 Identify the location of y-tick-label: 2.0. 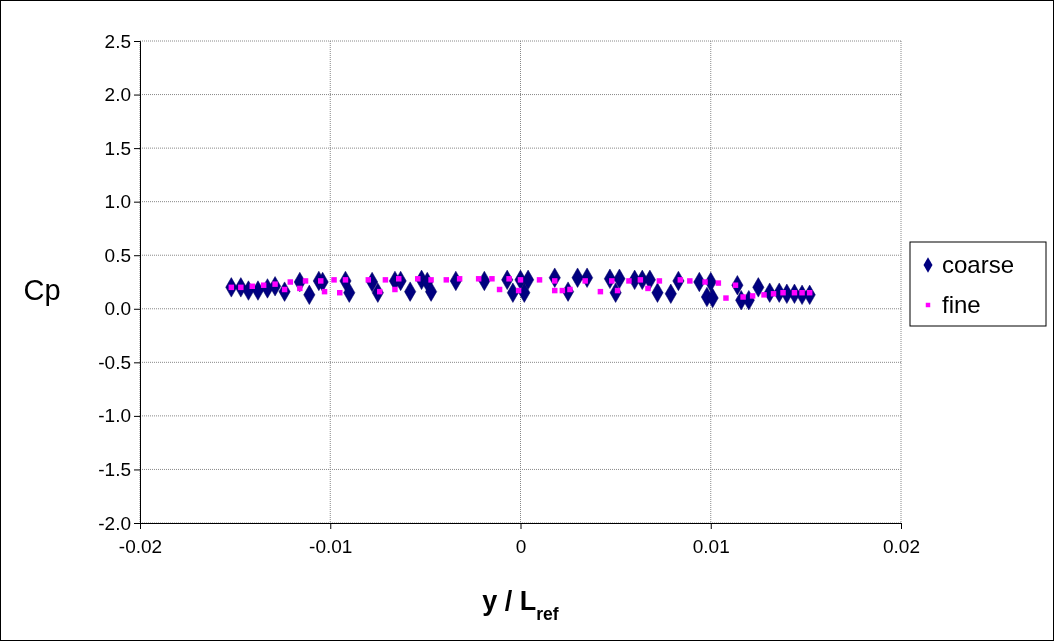
(117, 95).